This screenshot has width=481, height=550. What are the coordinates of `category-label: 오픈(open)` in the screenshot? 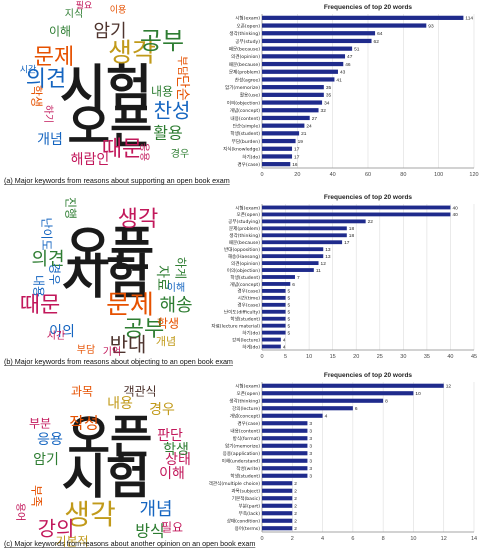 It's located at (248, 26).